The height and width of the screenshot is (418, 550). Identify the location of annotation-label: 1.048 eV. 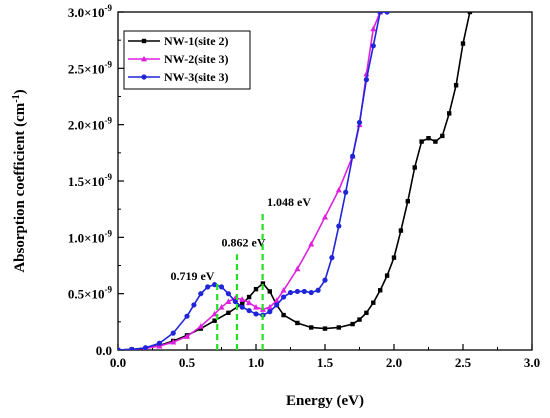
(289, 202).